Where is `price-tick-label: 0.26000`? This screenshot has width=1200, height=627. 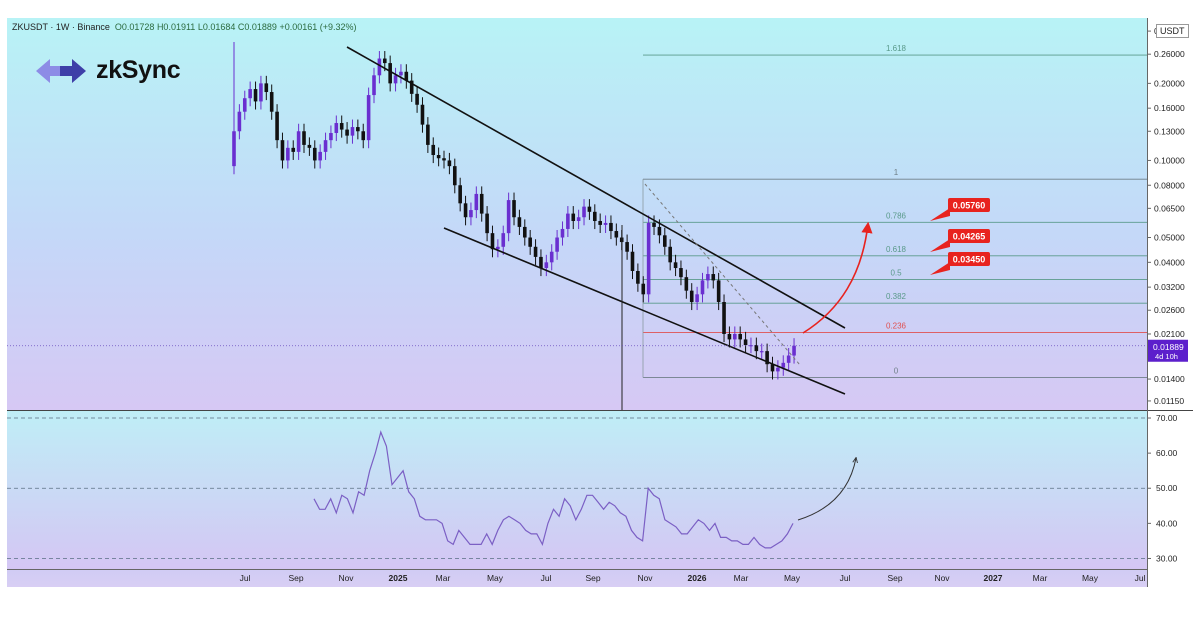 price-tick-label: 0.26000 is located at coordinates (1169, 54).